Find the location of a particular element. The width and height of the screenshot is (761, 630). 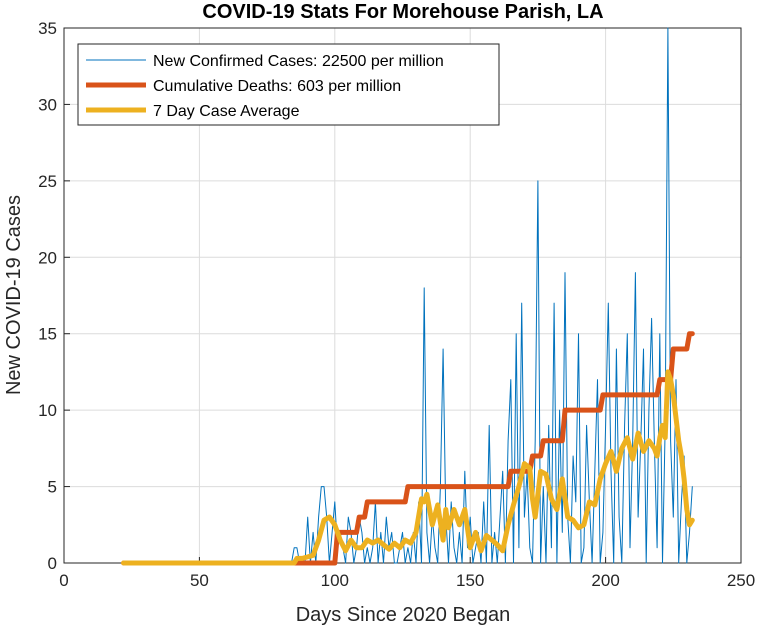

chart-title: COVID-19 Stats For Morehouse Parish, LA is located at coordinates (402, 12).